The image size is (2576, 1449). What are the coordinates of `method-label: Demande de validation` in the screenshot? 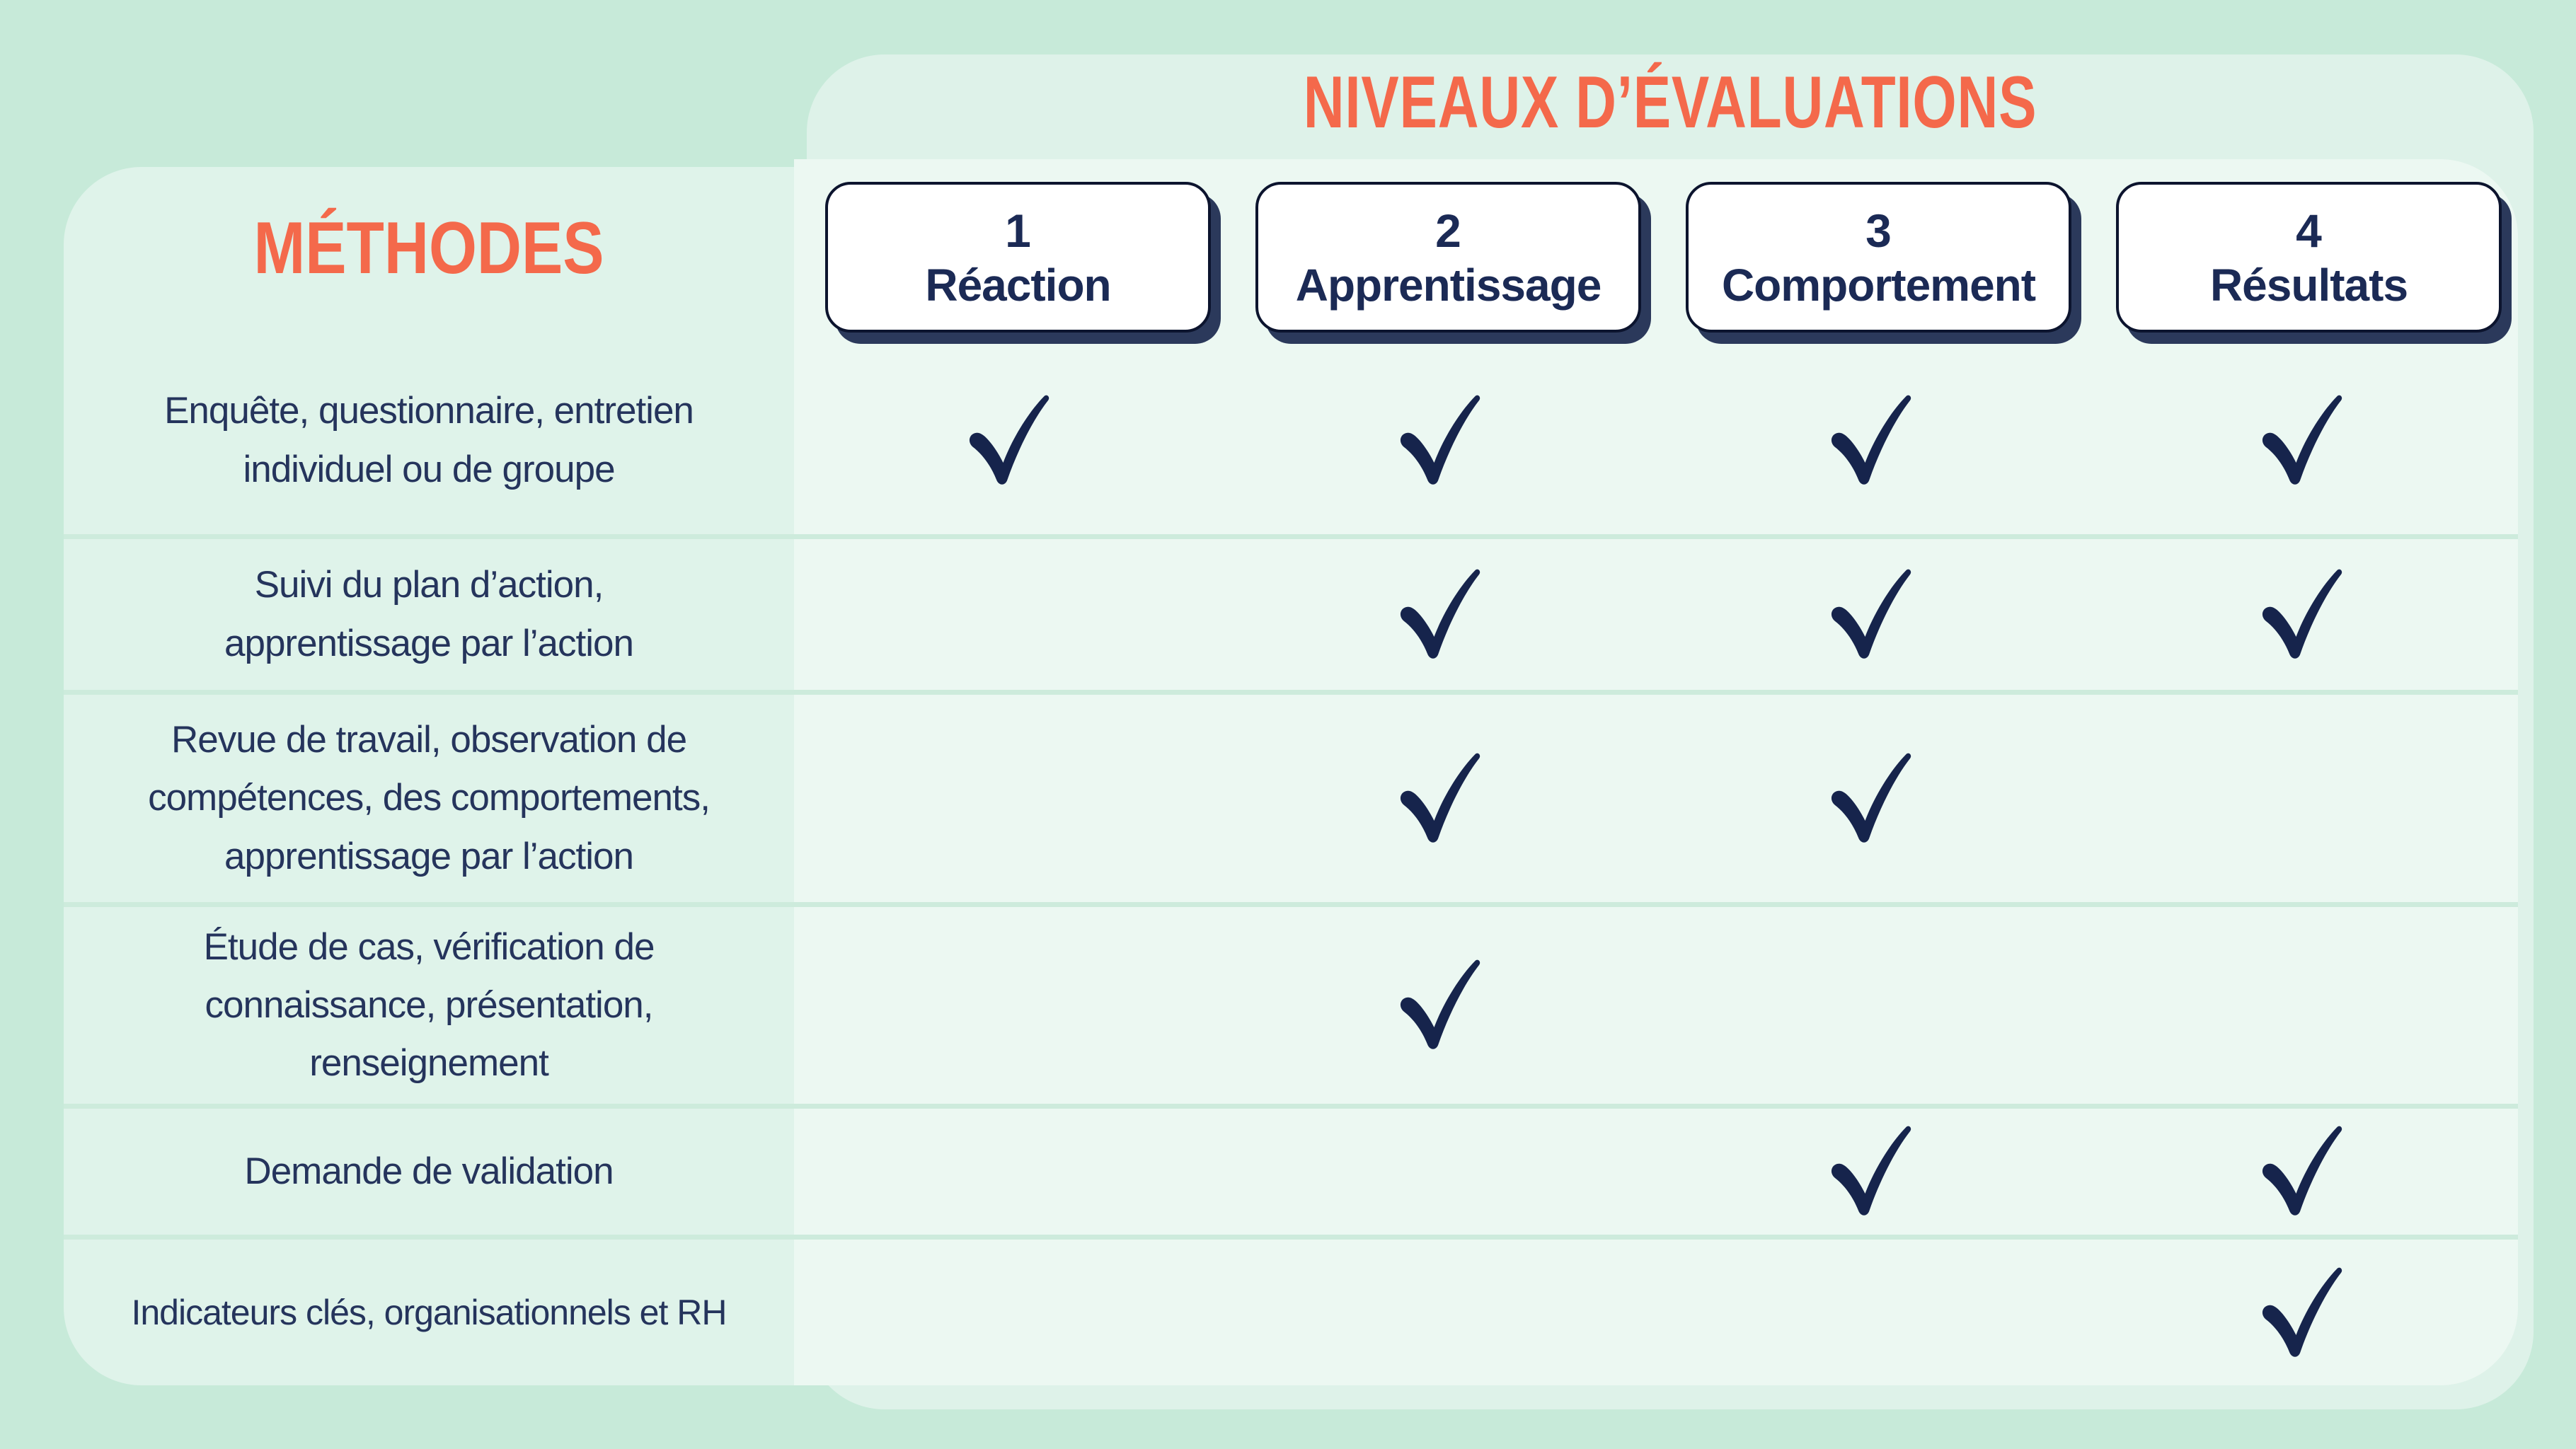 It's located at (429, 1171).